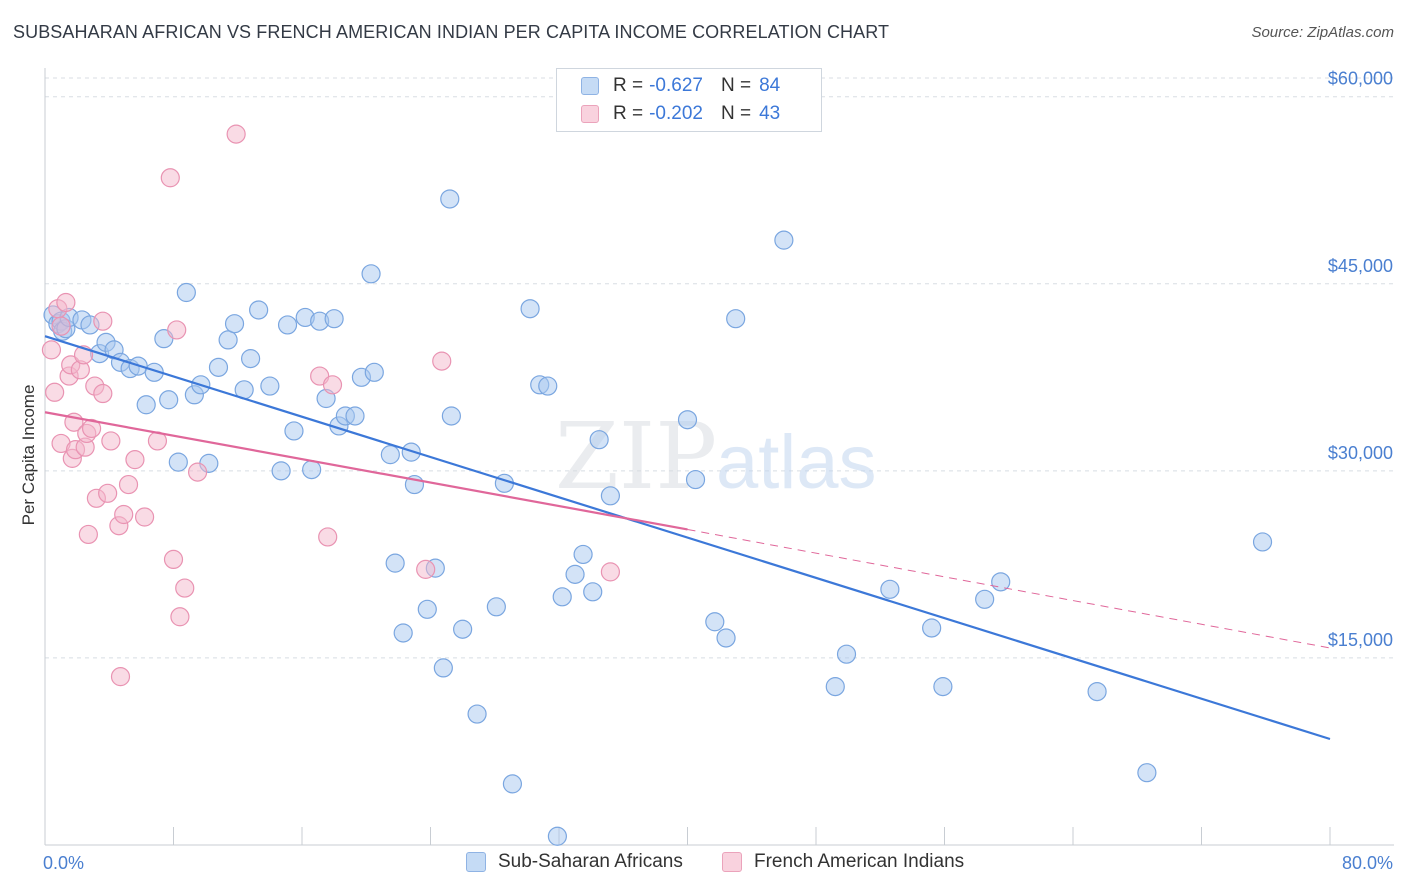 The width and height of the screenshot is (1406, 892). I want to click on y-tick-label: $60,000, so click(1360, 79).